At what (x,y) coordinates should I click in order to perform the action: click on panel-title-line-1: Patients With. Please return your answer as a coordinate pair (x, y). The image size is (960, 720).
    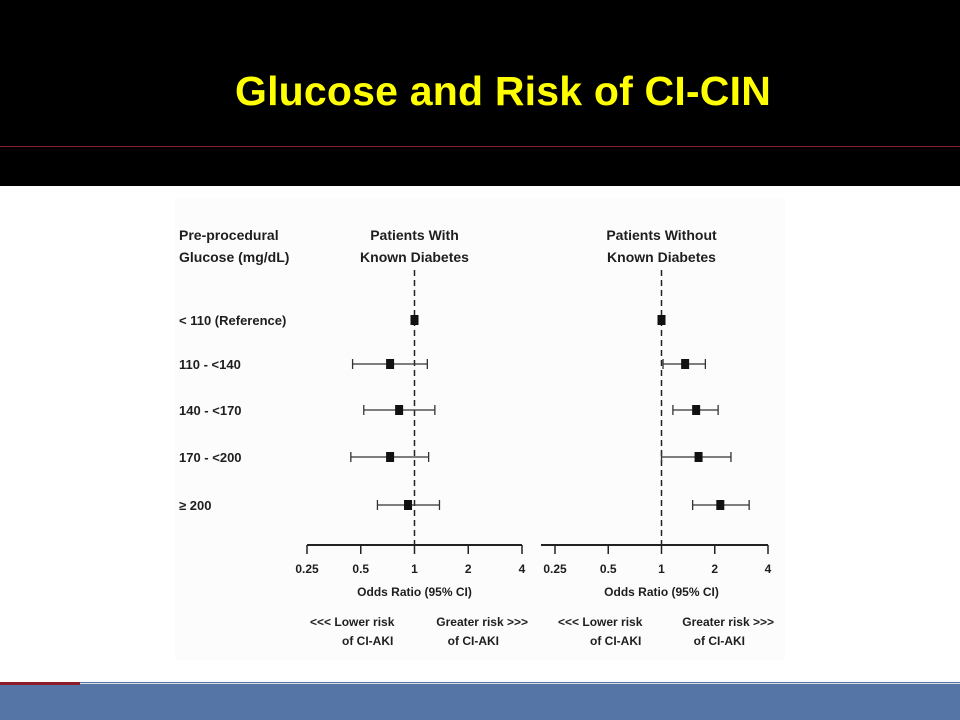
    Looking at the image, I should click on (414, 235).